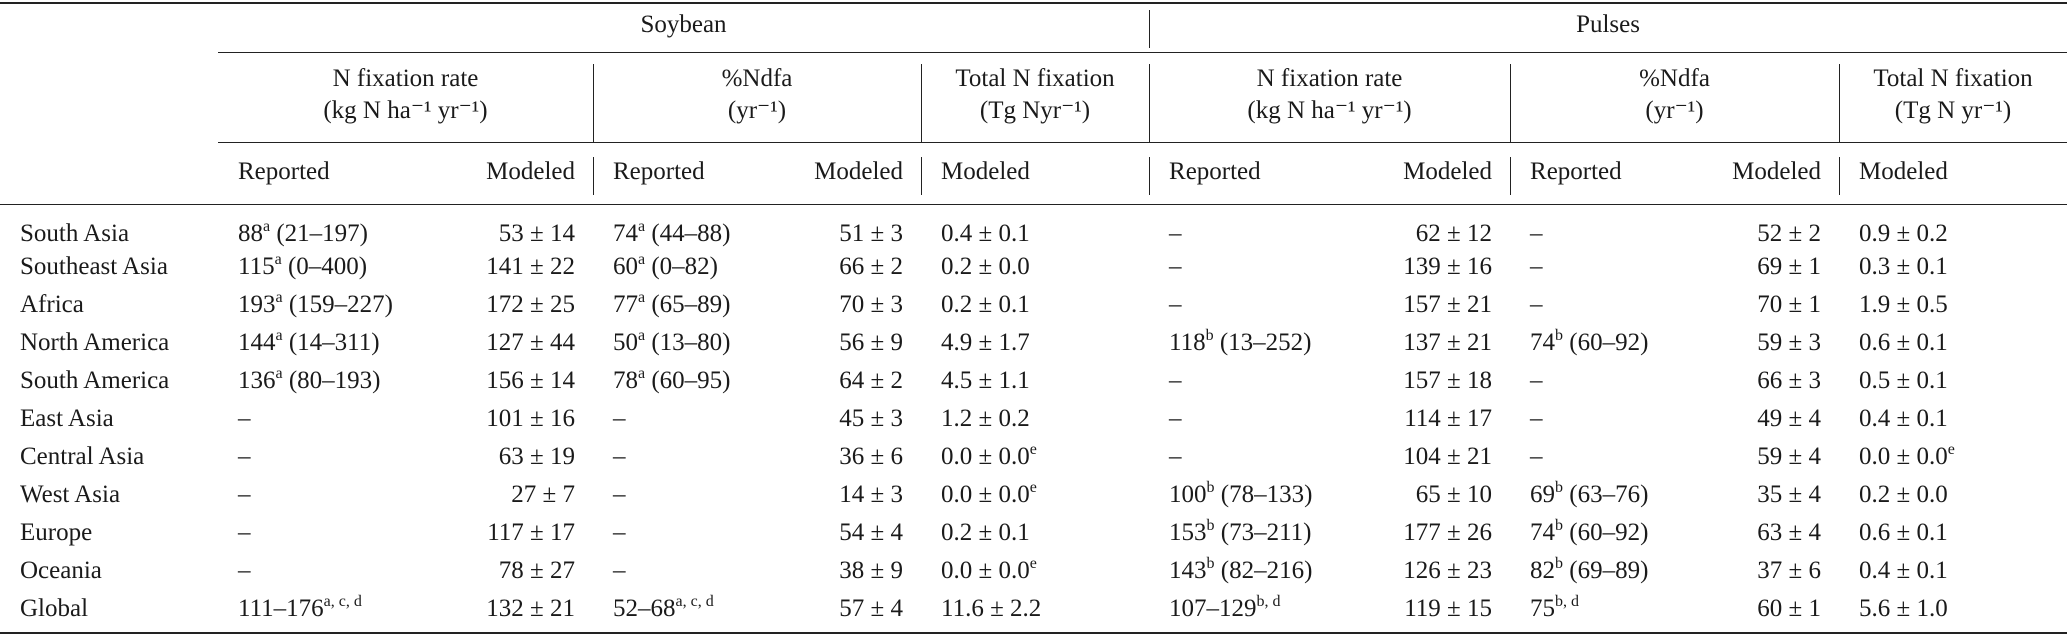 The image size is (2067, 637). Describe the element at coordinates (1033, 25) in the screenshot. I see `crop-header-row: Soybean Pulses` at that location.